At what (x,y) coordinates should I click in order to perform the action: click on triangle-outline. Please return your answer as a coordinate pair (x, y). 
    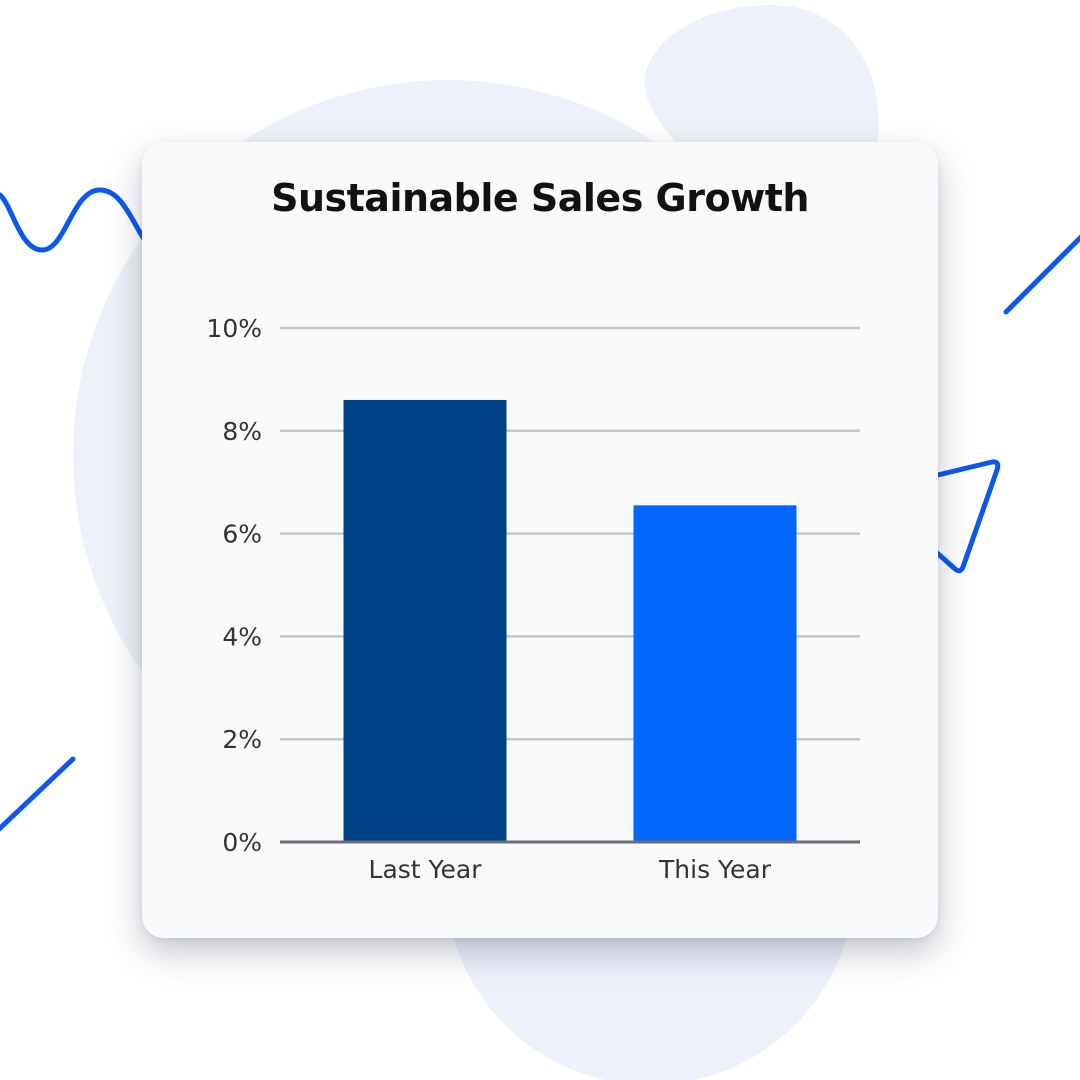
    Looking at the image, I should click on (949, 516).